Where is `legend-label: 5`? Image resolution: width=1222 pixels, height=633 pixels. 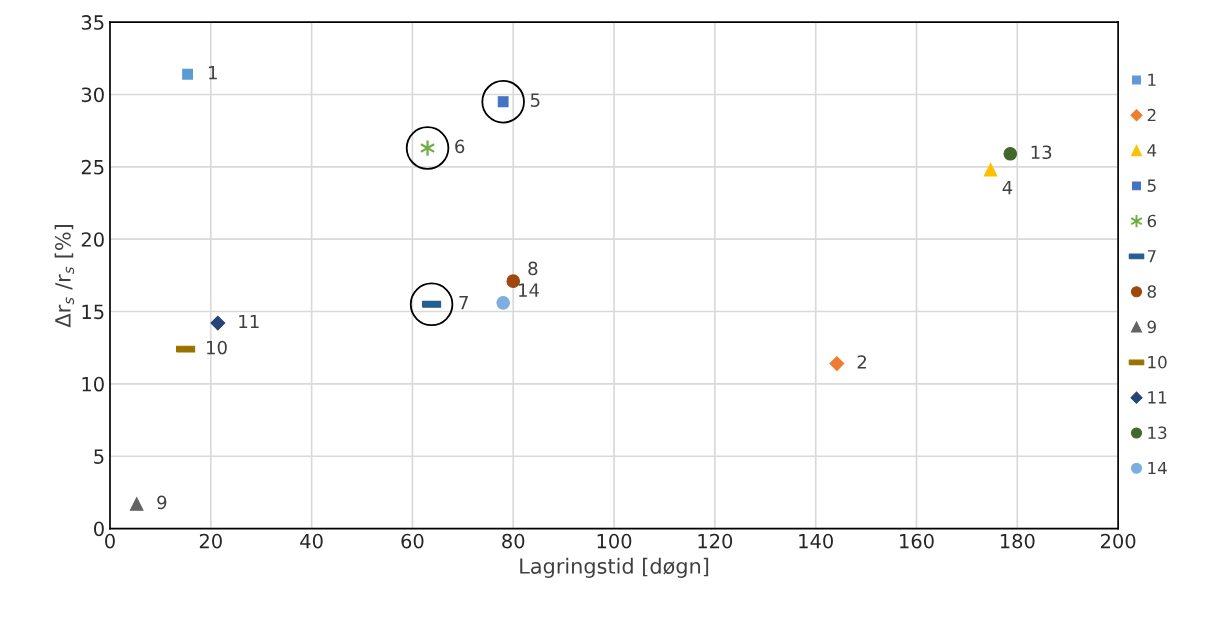 legend-label: 5 is located at coordinates (1151, 185).